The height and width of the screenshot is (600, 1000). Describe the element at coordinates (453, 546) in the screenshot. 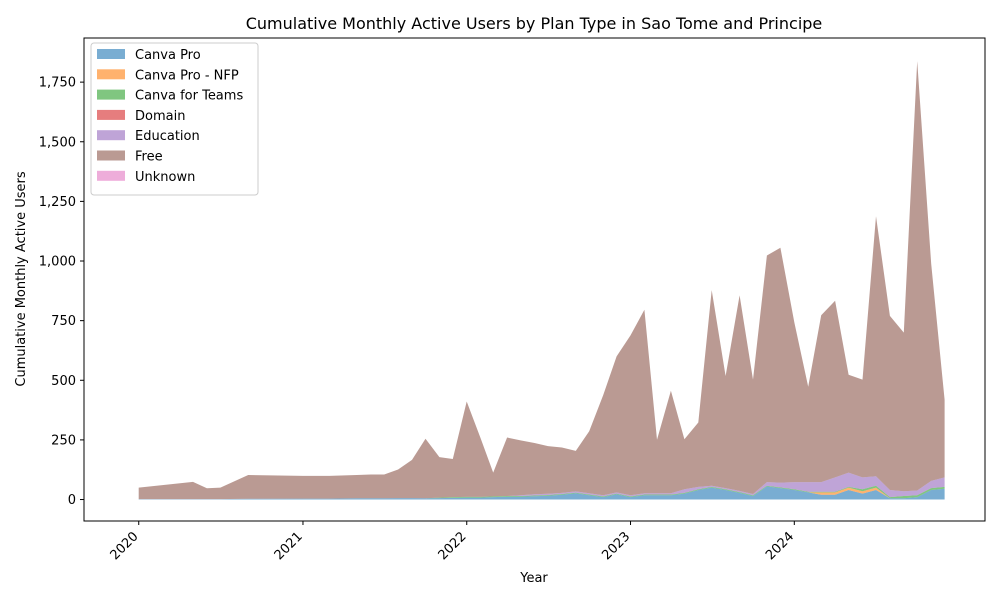

I see `x-tick-label: 2022` at that location.